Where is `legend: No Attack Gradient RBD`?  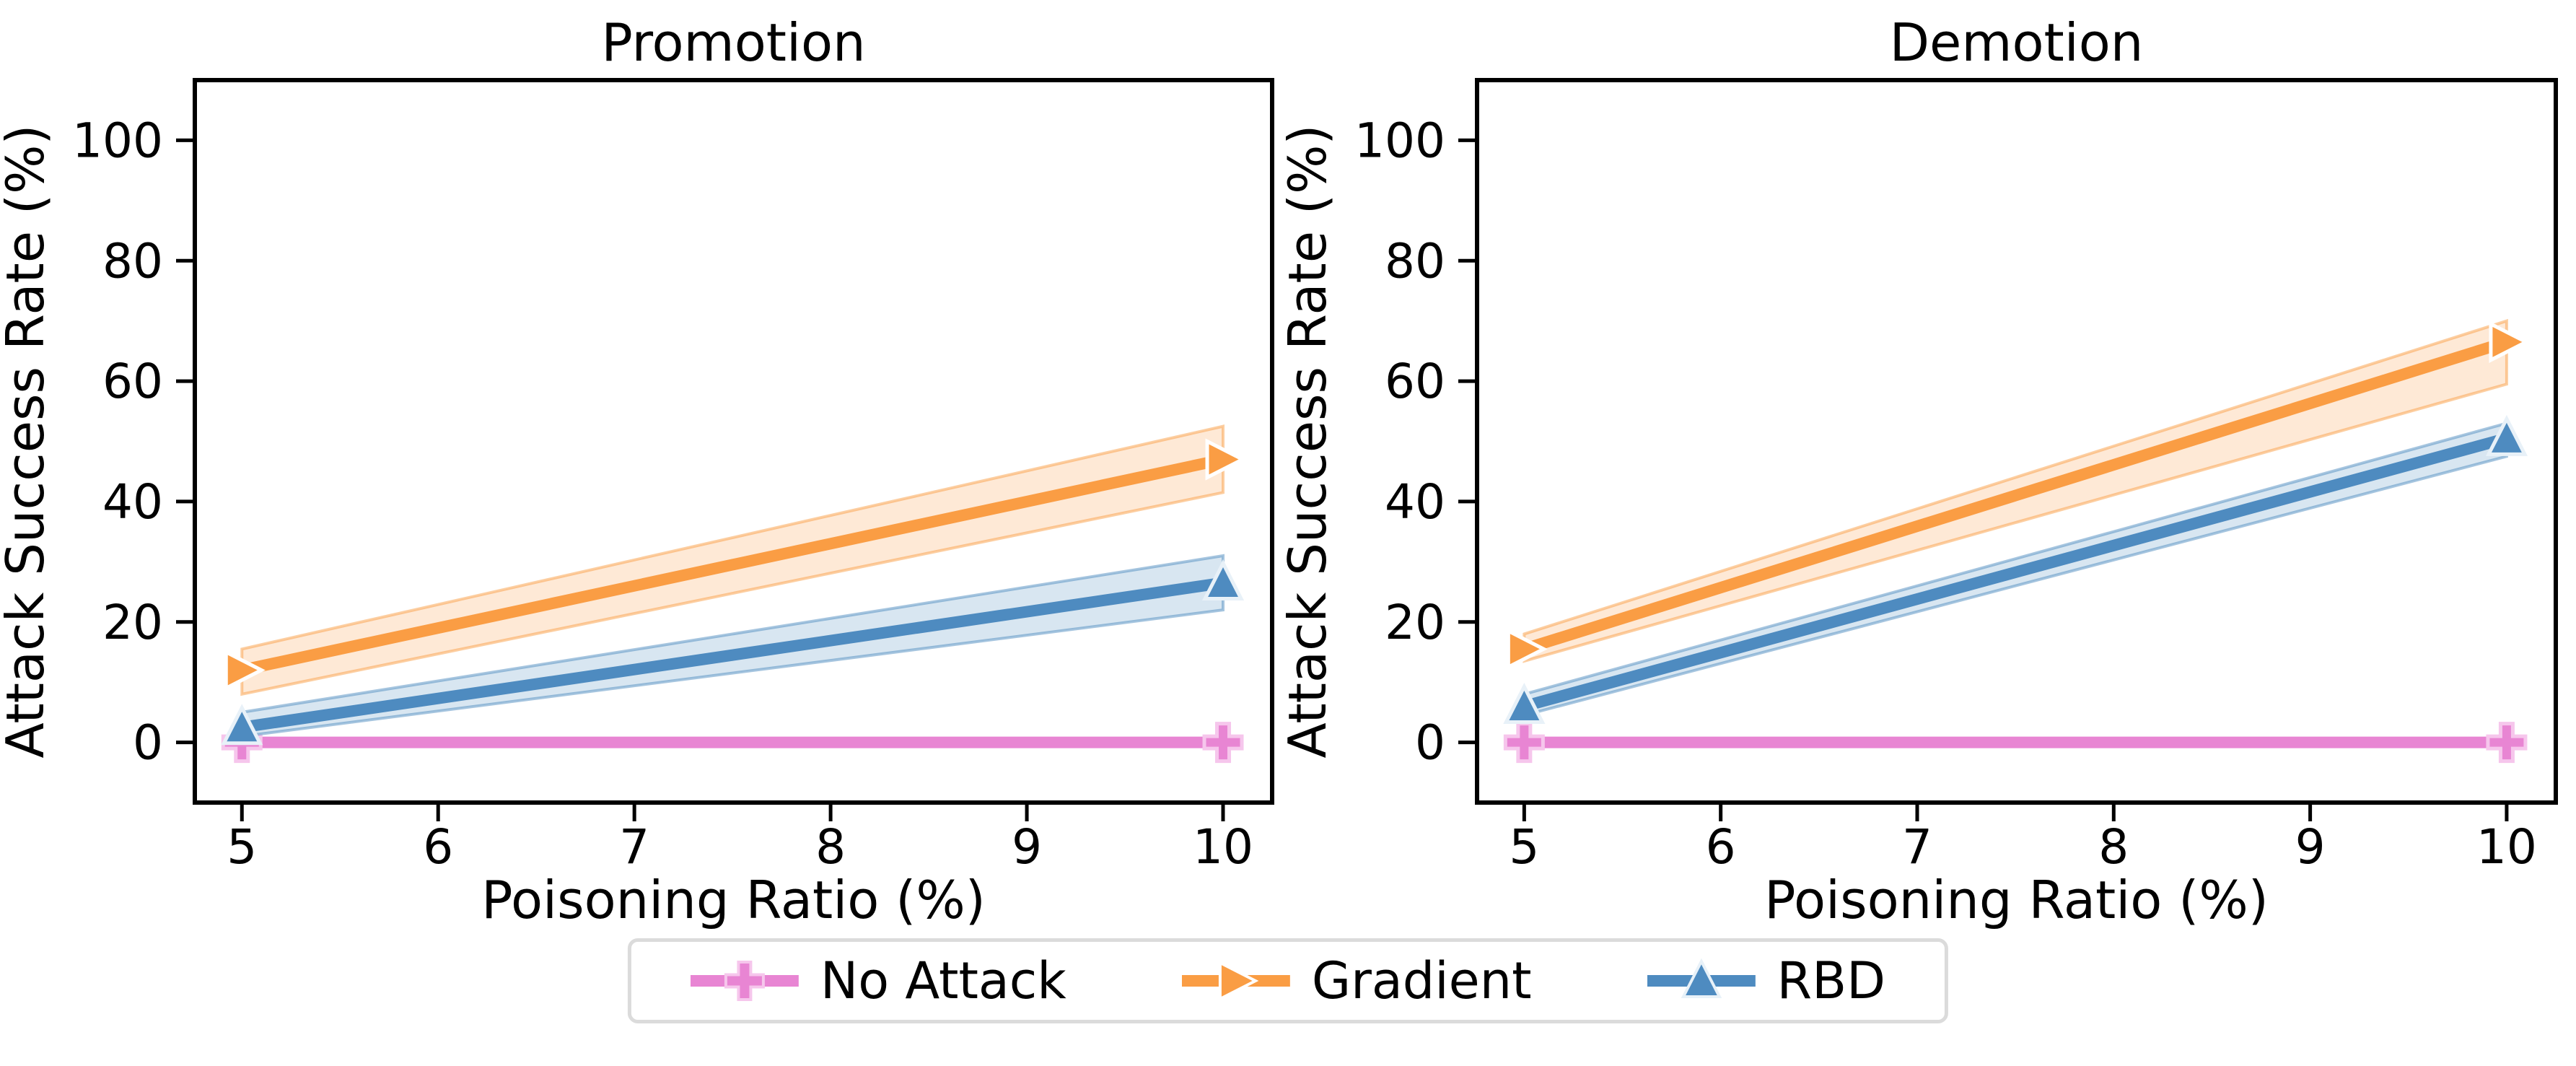 legend: No Attack Gradient RBD is located at coordinates (1288, 981).